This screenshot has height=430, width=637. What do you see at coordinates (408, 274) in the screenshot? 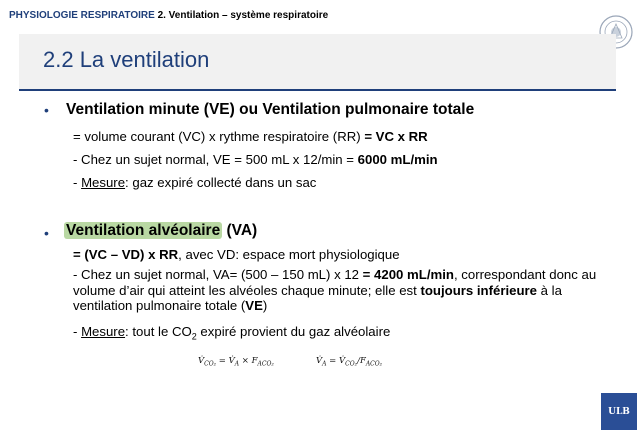
I see `va-example-value: = 4200 mL/min` at bounding box center [408, 274].